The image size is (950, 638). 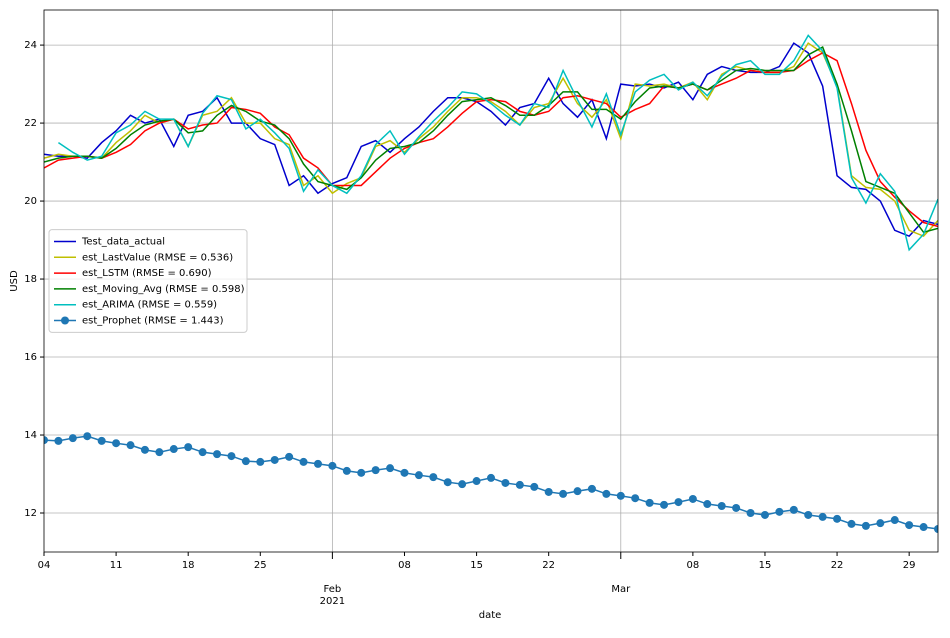 I want to click on x-axis-label: date, so click(x=490, y=615).